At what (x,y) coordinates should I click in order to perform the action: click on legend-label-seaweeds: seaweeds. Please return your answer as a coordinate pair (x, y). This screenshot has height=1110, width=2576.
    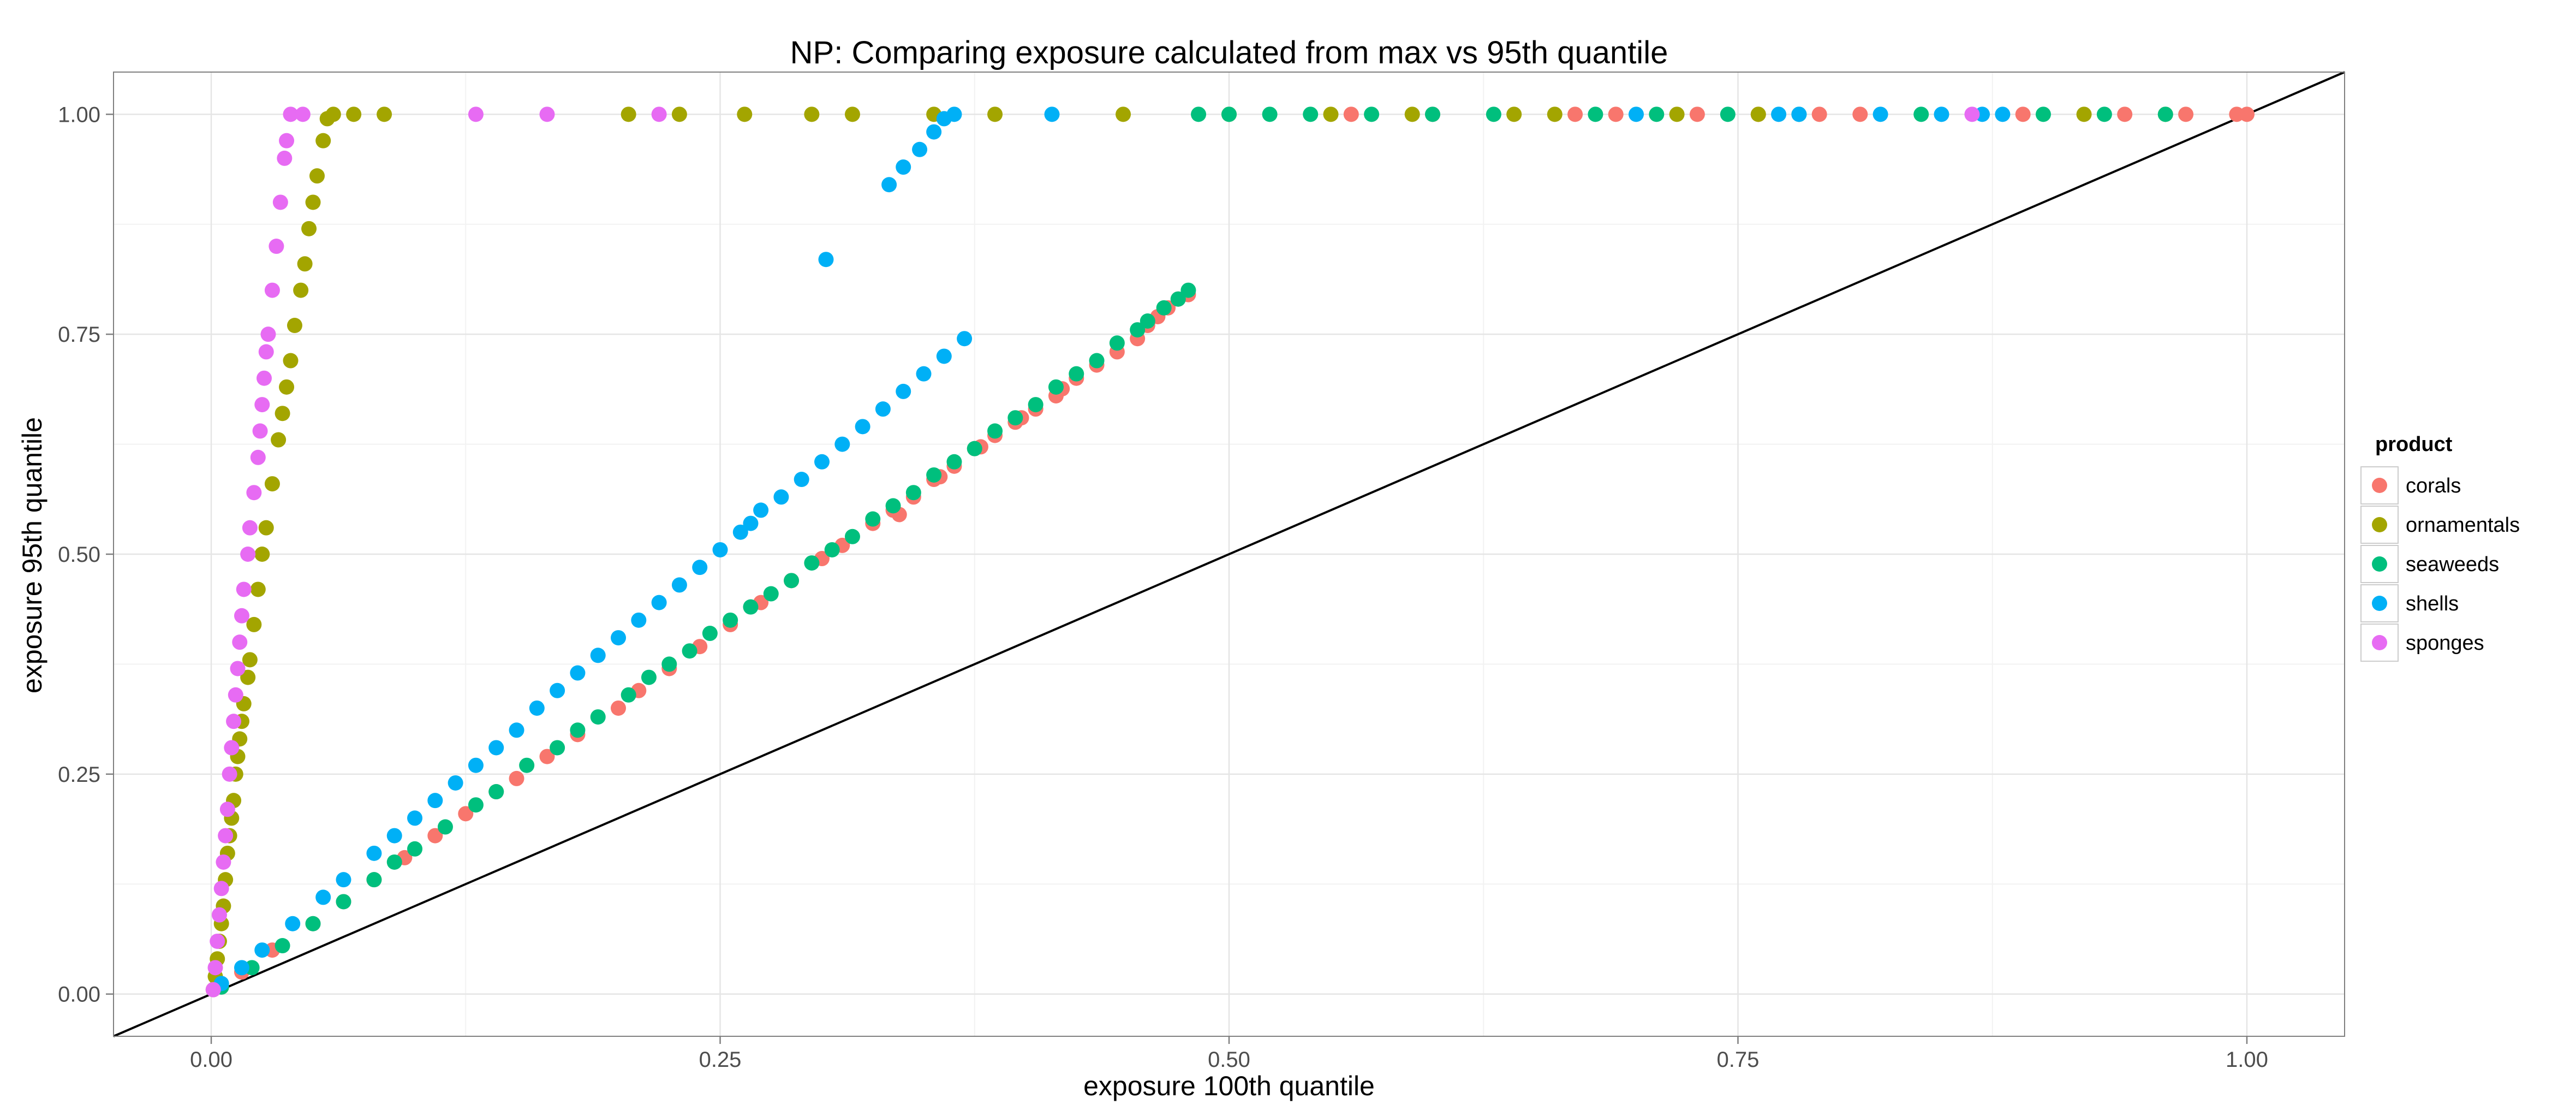
    Looking at the image, I should click on (2452, 564).